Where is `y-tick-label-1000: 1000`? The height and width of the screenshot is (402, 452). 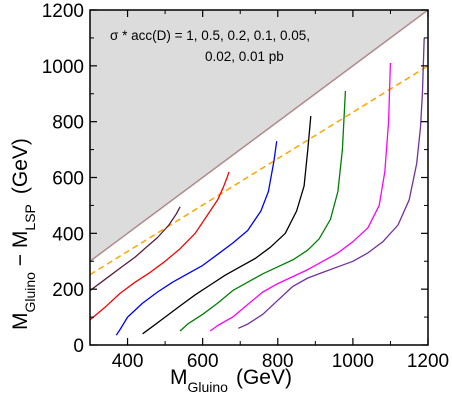 y-tick-label-1000: 1000 is located at coordinates (63, 67).